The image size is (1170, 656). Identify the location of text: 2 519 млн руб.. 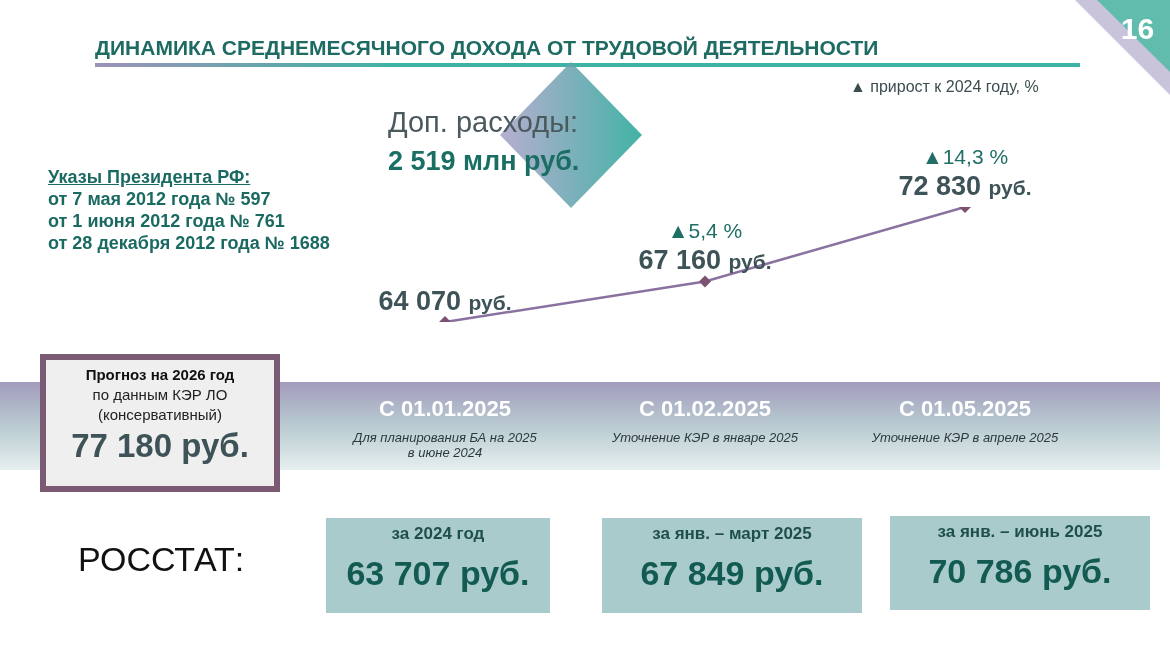
(484, 161).